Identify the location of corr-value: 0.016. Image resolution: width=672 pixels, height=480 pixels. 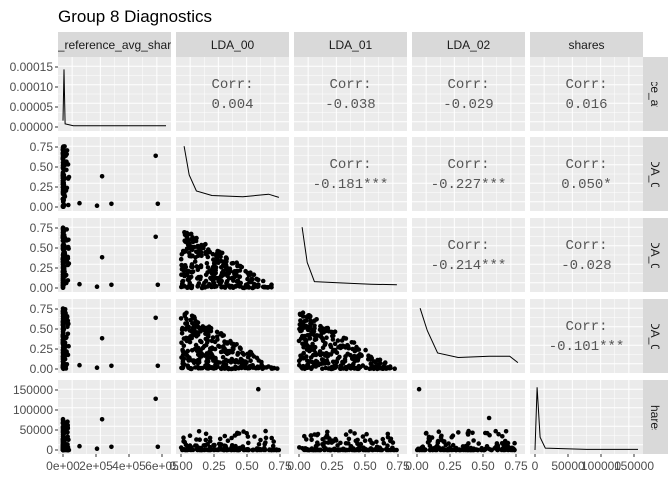
(586, 105).